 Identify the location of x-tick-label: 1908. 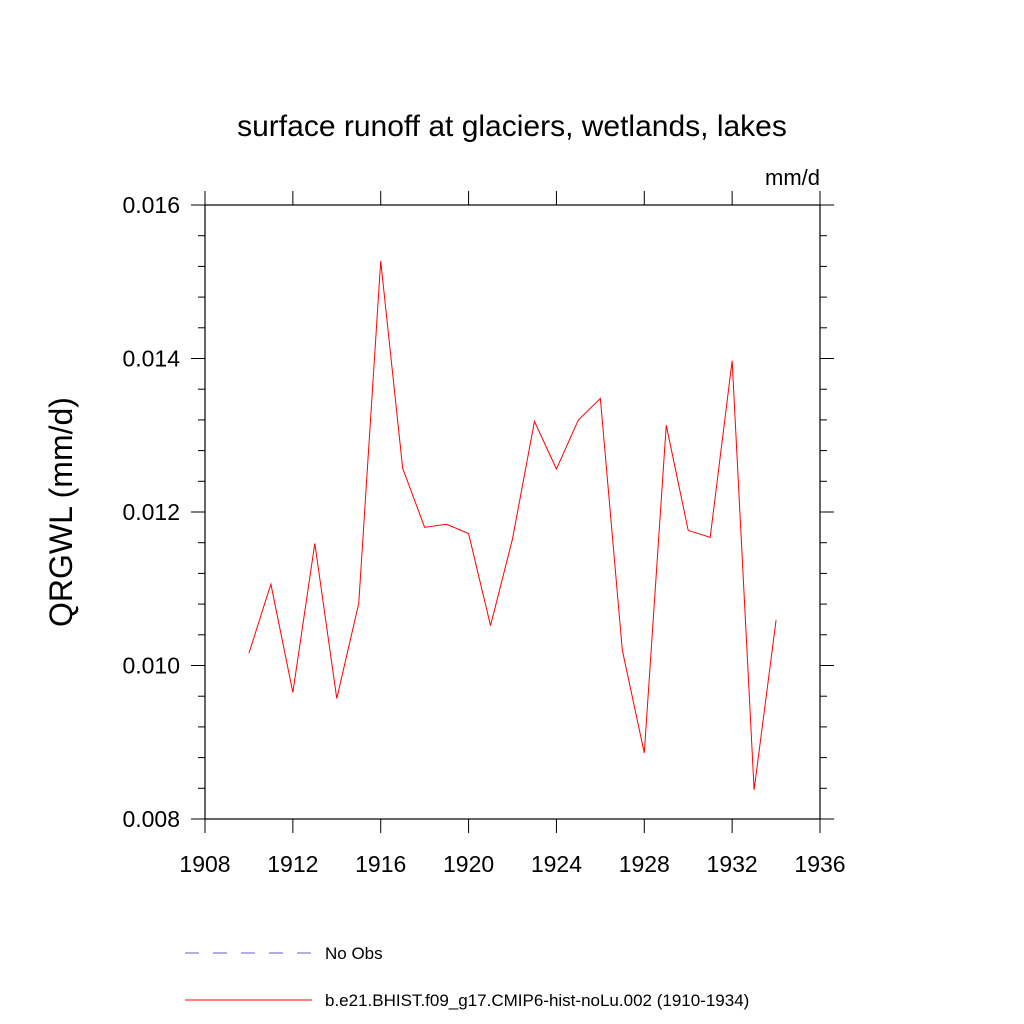
(204, 864).